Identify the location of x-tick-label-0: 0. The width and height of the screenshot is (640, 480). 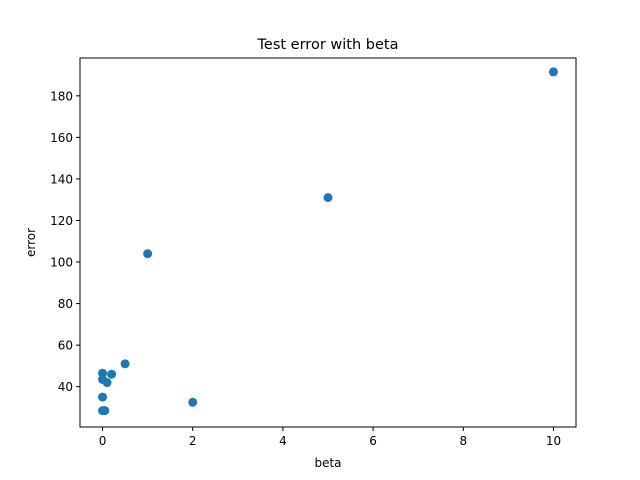
(103, 441).